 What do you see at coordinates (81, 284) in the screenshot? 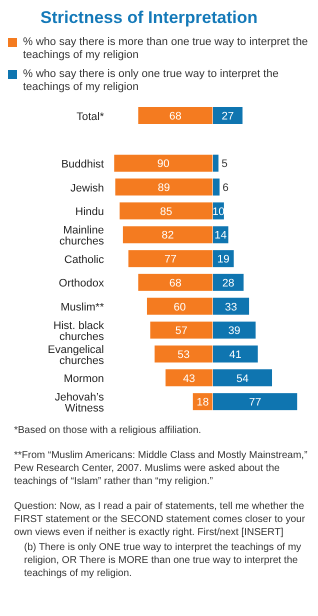
I see `y-tick-label: Orthodox` at bounding box center [81, 284].